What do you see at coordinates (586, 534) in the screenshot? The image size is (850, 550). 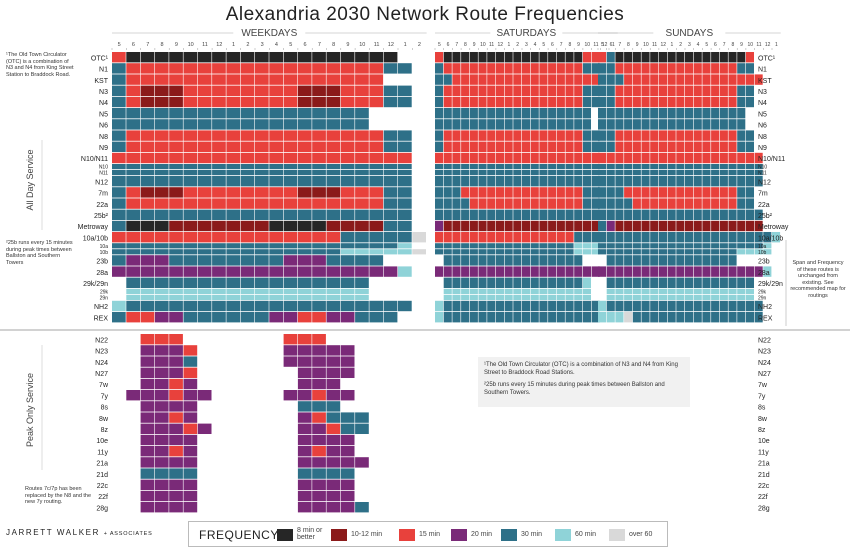 I see `legend-label: 60 min` at bounding box center [586, 534].